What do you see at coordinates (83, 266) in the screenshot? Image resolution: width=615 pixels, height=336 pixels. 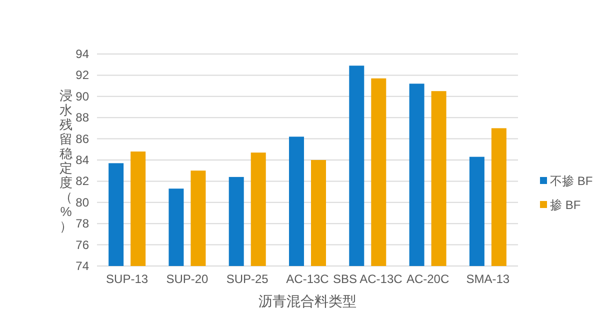 I see `y-tick-label: 74` at bounding box center [83, 266].